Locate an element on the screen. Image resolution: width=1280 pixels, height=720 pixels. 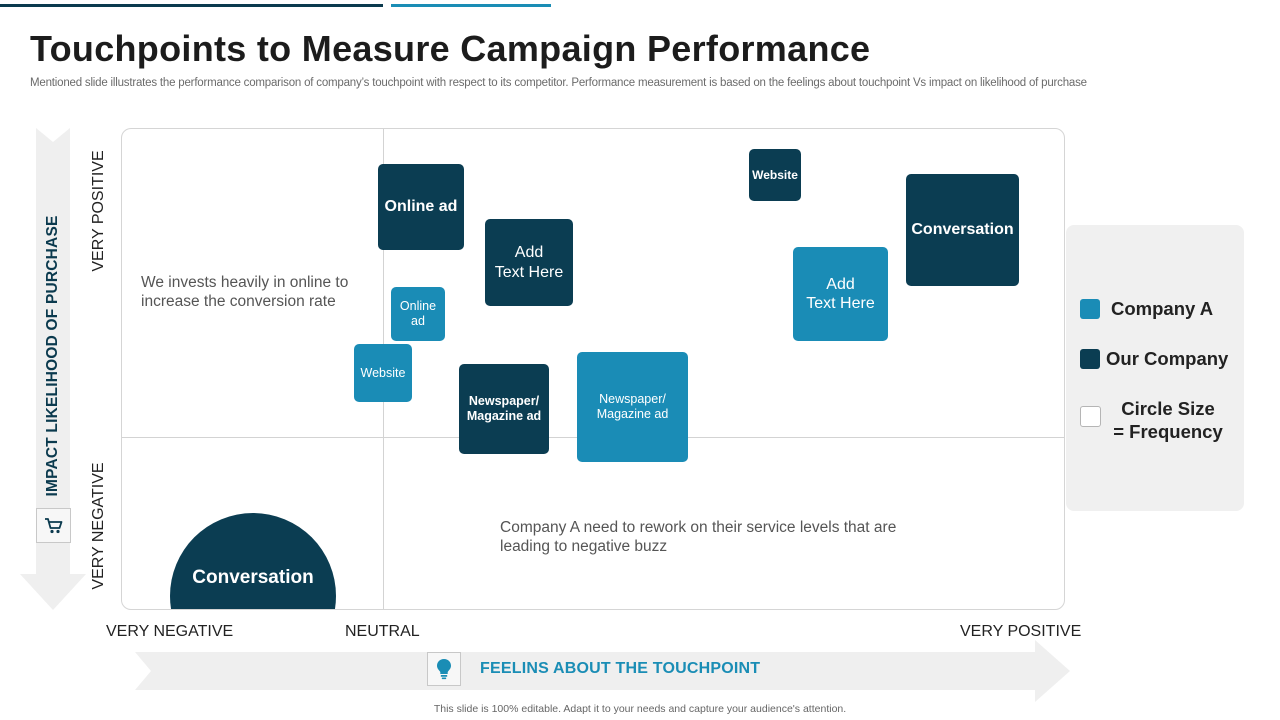
legend-label-company-a: Company A is located at coordinates (1162, 308).